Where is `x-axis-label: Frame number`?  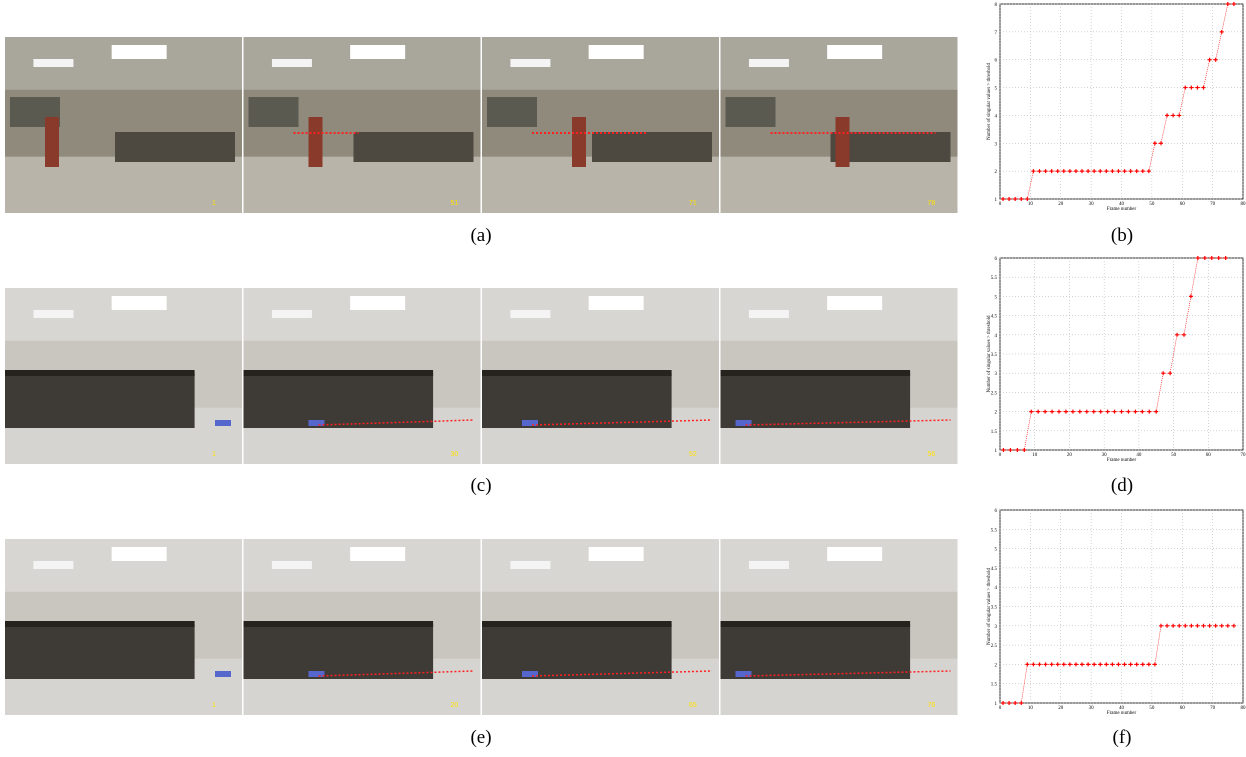 x-axis-label: Frame number is located at coordinates (1122, 713).